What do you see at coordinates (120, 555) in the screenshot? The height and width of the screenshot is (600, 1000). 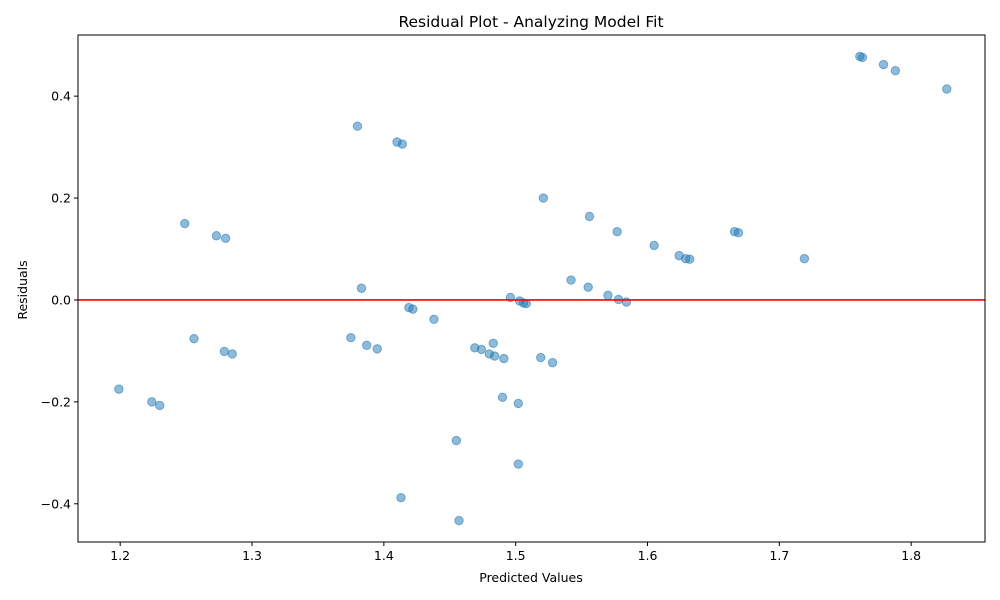 I see `x-tick-label: 1.2` at bounding box center [120, 555].